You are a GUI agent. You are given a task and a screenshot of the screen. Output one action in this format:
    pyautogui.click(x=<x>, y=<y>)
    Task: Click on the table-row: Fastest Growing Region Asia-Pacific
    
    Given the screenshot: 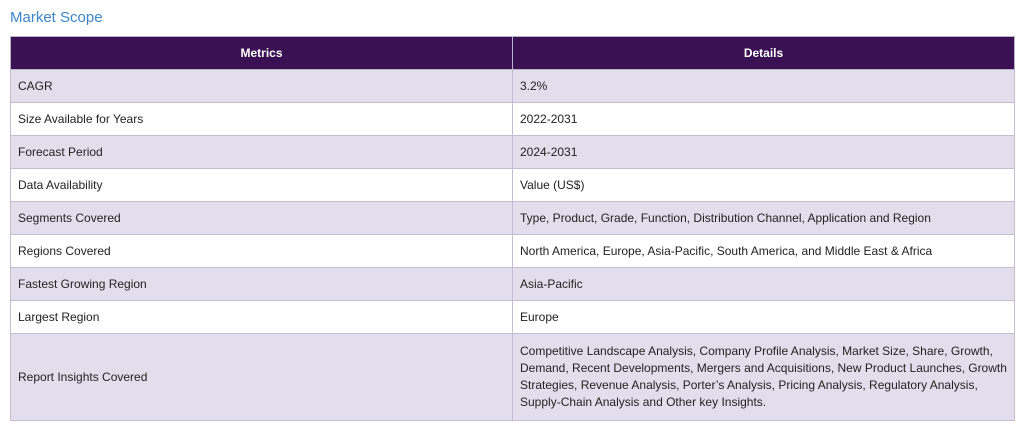 What is the action you would take?
    pyautogui.click(x=512, y=284)
    